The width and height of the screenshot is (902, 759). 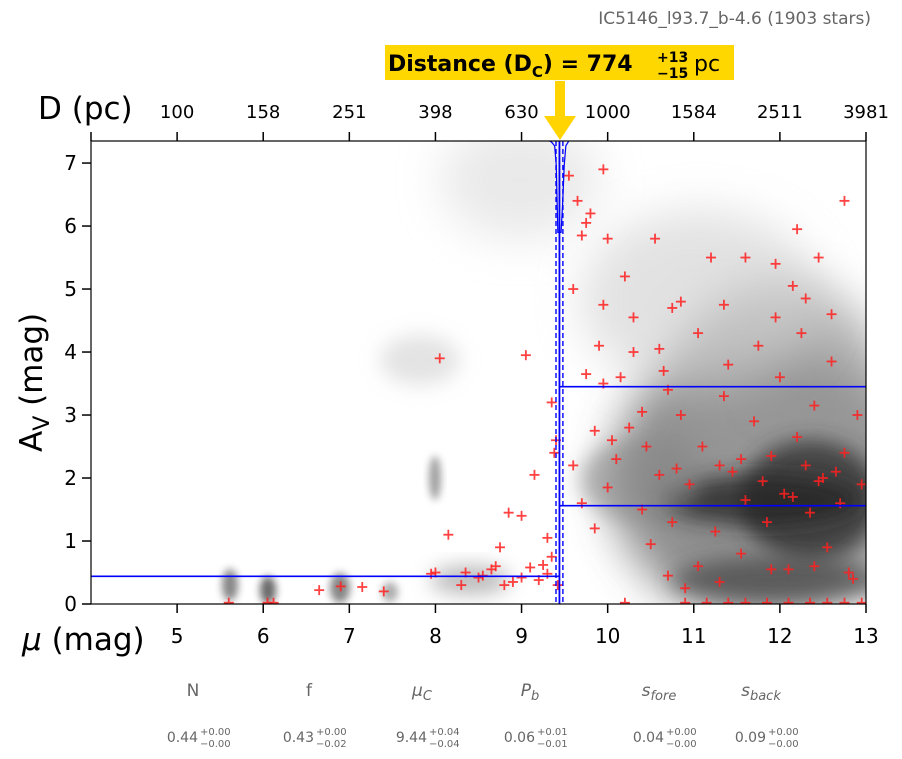 What do you see at coordinates (521, 636) in the screenshot?
I see `x-tick-label: 9` at bounding box center [521, 636].